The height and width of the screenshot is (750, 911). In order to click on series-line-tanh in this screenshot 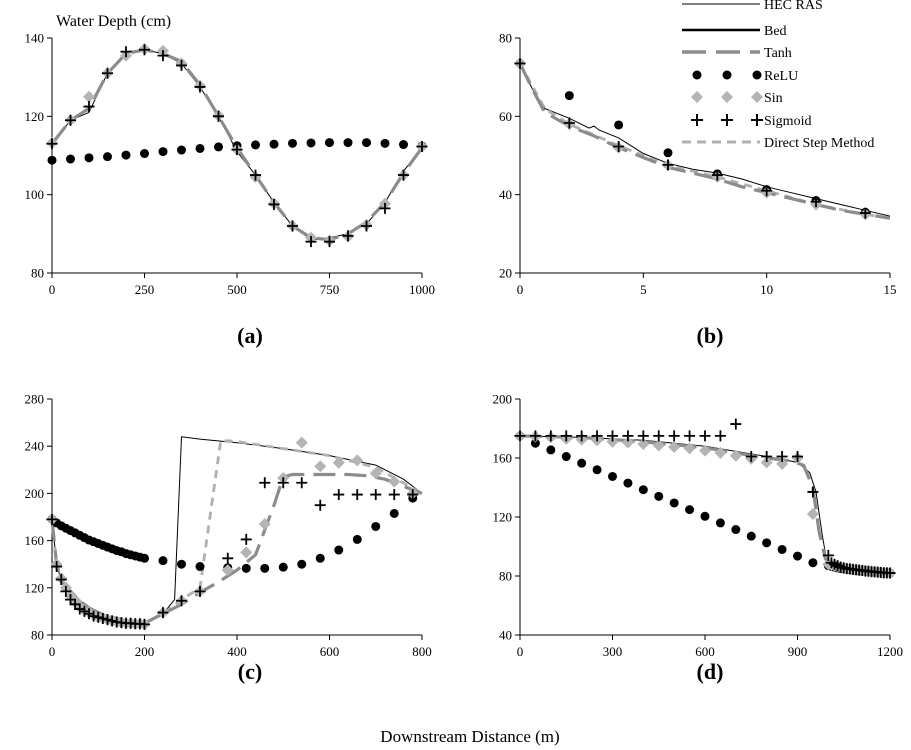, I will do `click(704, 141)`.